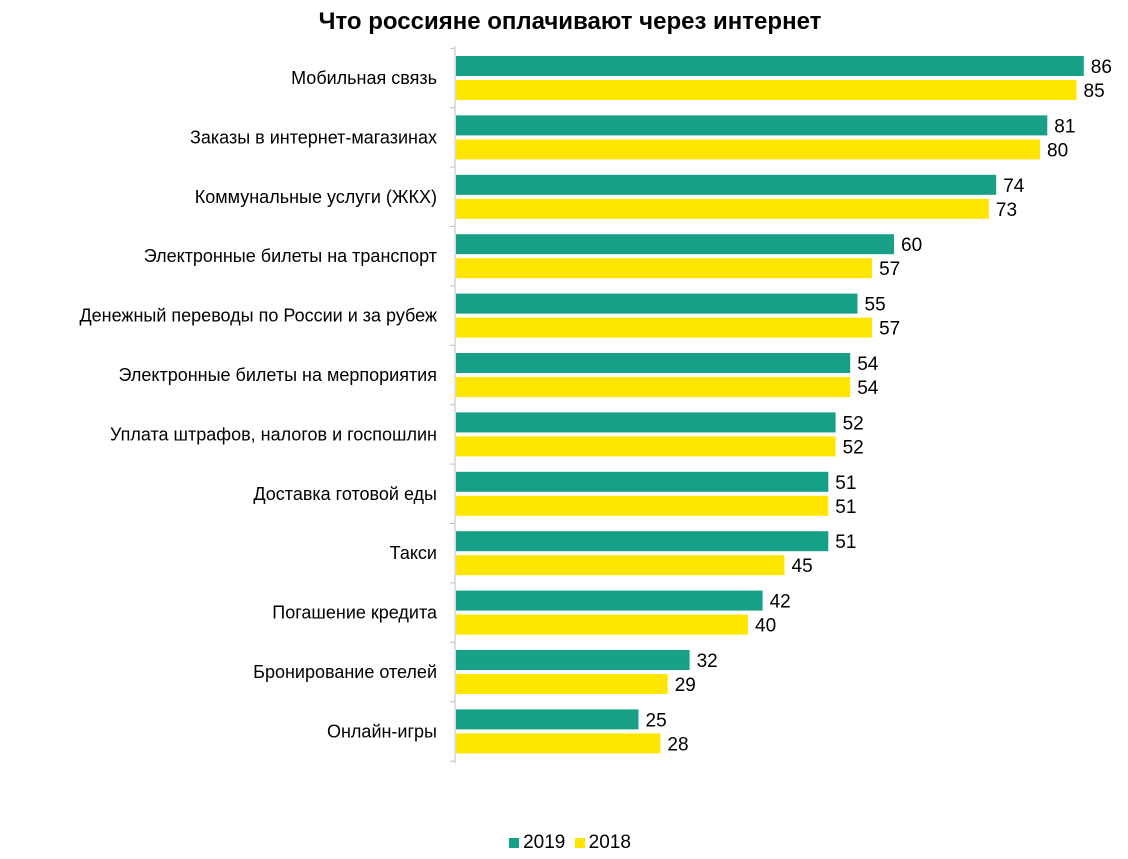 The width and height of the screenshot is (1128, 859). I want to click on category-label: Погашение кредита, so click(355, 613).